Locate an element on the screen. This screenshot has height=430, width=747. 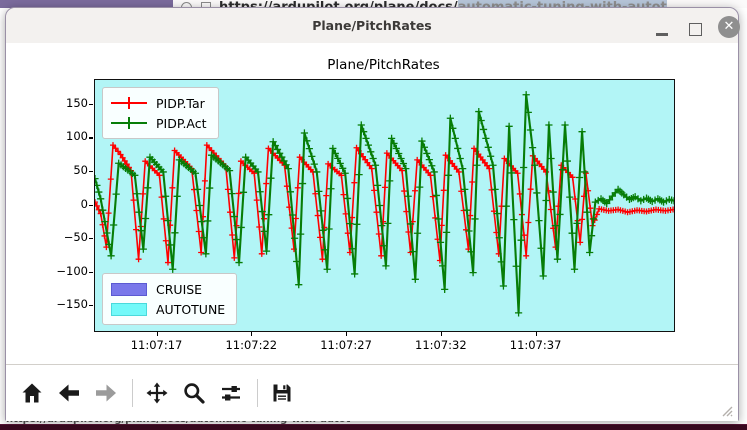
legend-item-autotune: AUTOTUNE is located at coordinates (168, 309).